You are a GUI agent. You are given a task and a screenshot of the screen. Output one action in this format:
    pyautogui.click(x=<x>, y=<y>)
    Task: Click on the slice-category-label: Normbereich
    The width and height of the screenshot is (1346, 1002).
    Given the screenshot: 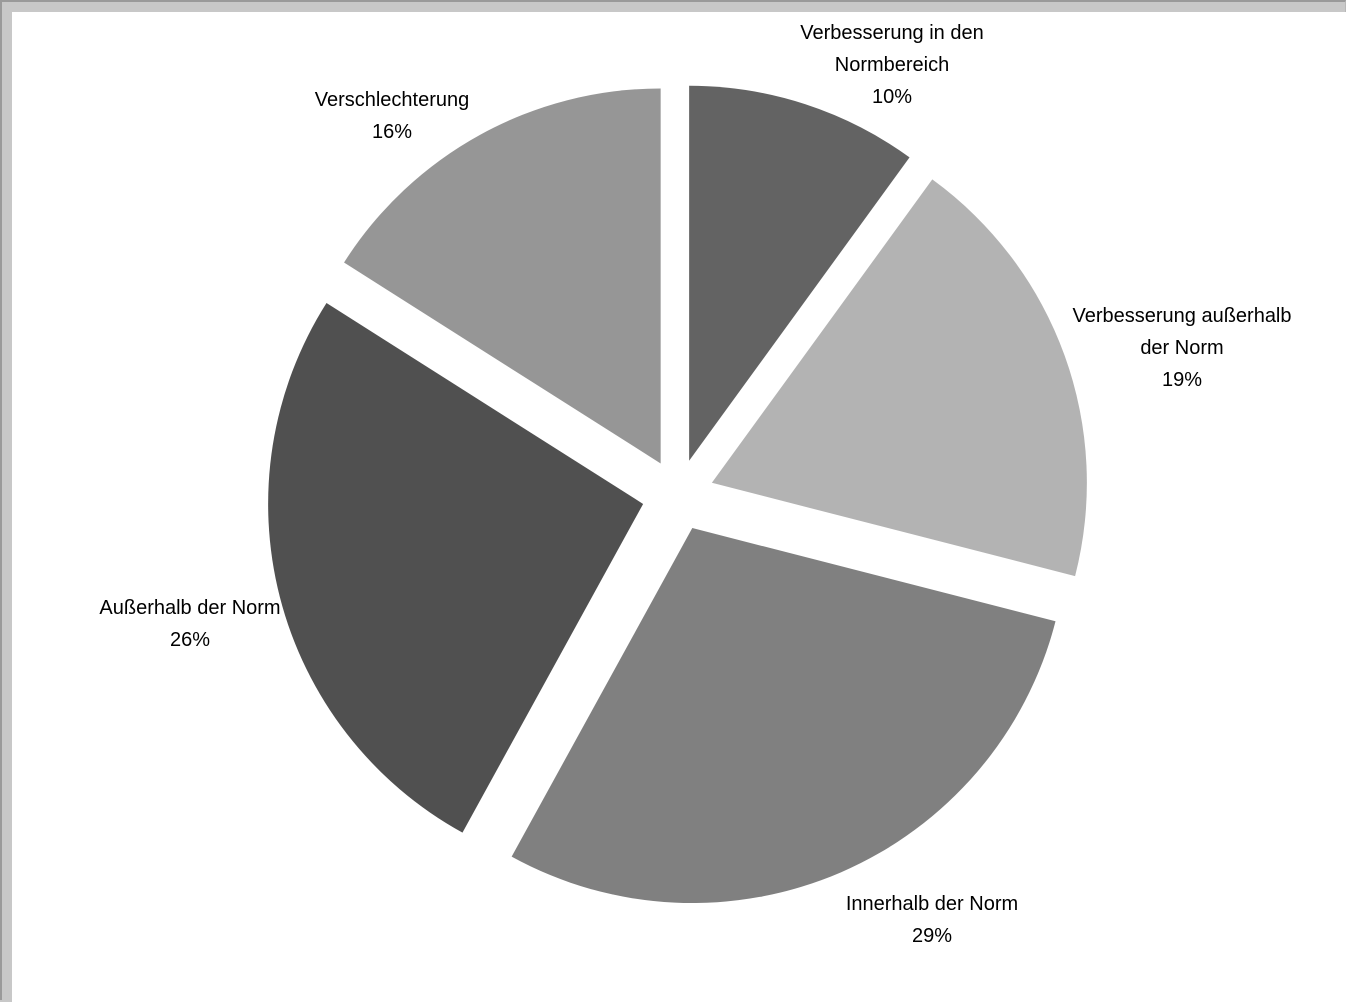 What is the action you would take?
    pyautogui.click(x=892, y=65)
    